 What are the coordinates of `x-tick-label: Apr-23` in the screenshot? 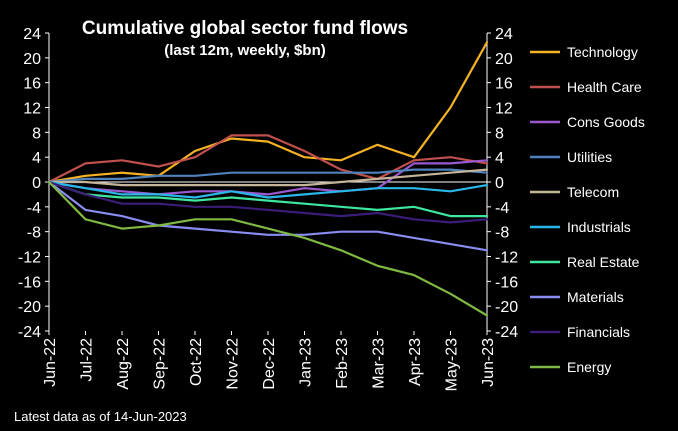 It's located at (415, 362).